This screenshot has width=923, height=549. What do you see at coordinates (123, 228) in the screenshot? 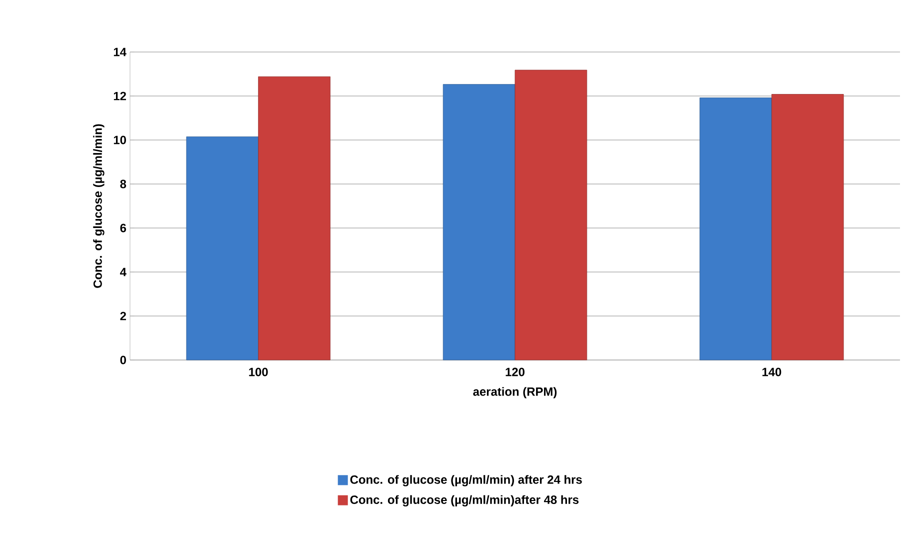
I see `y-tick-label: 6` at bounding box center [123, 228].